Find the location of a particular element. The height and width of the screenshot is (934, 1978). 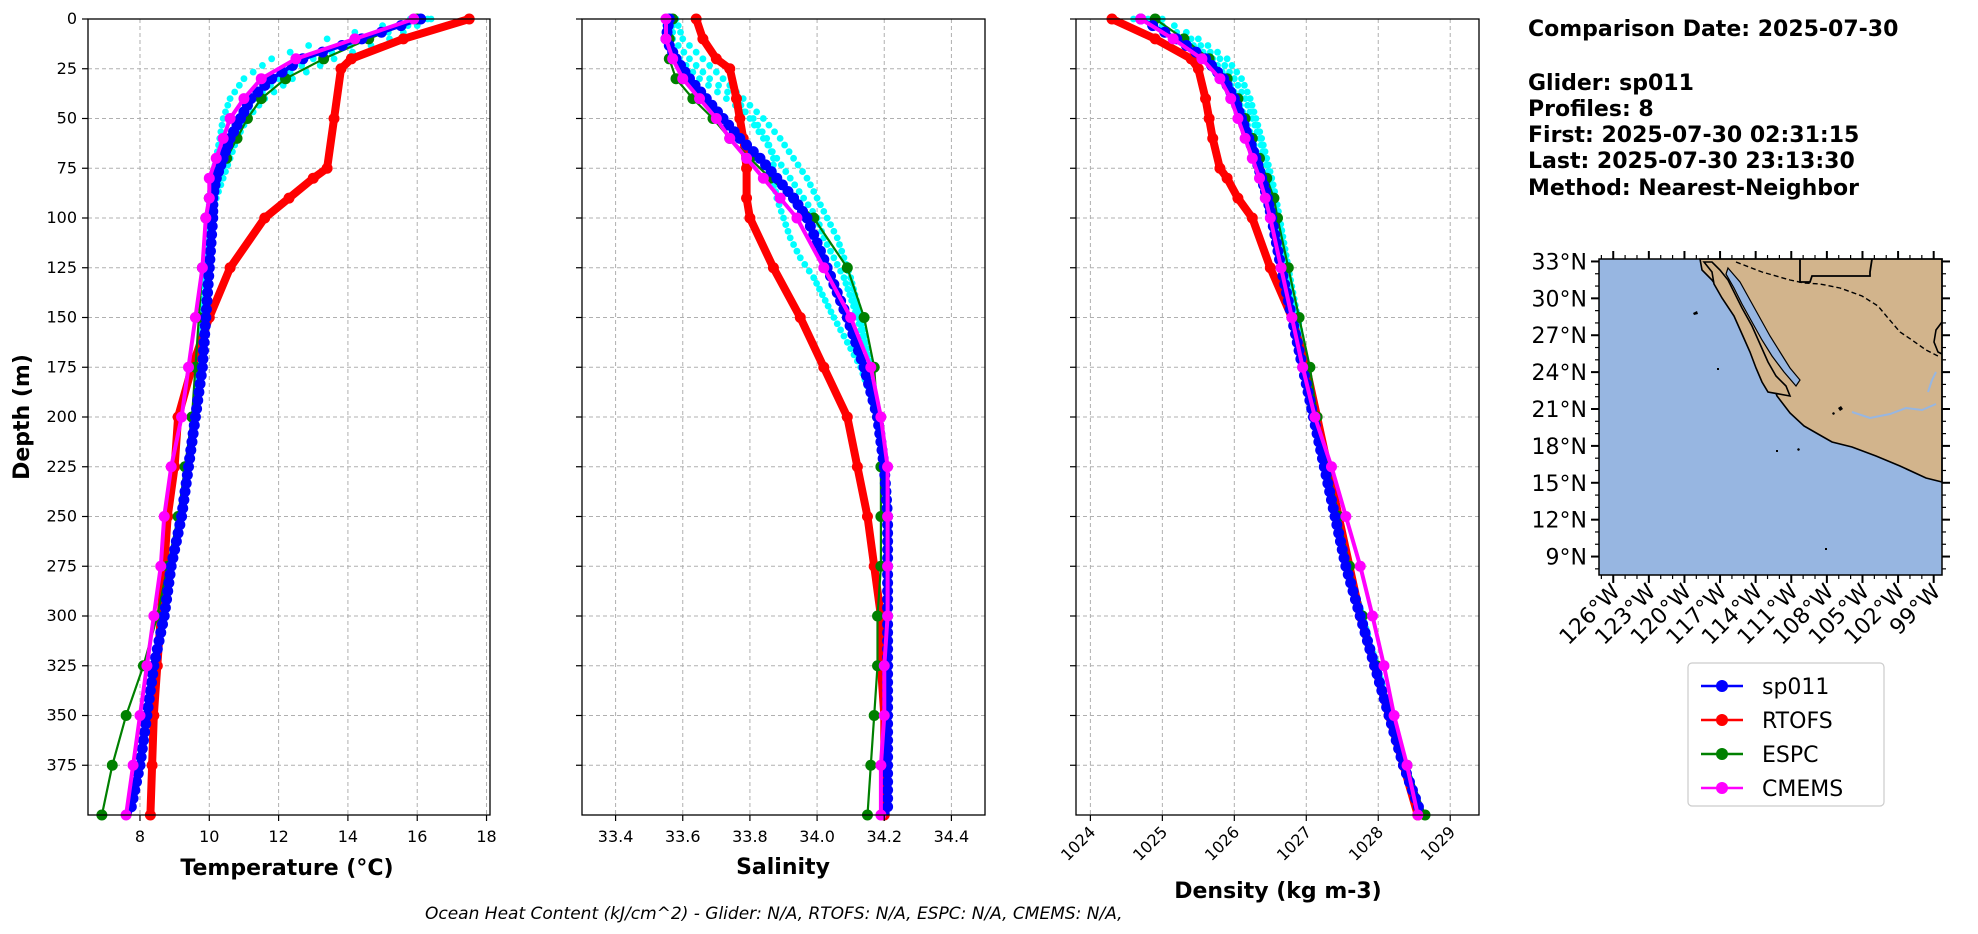

legend-label-ESPC: ESPC is located at coordinates (1790, 755).